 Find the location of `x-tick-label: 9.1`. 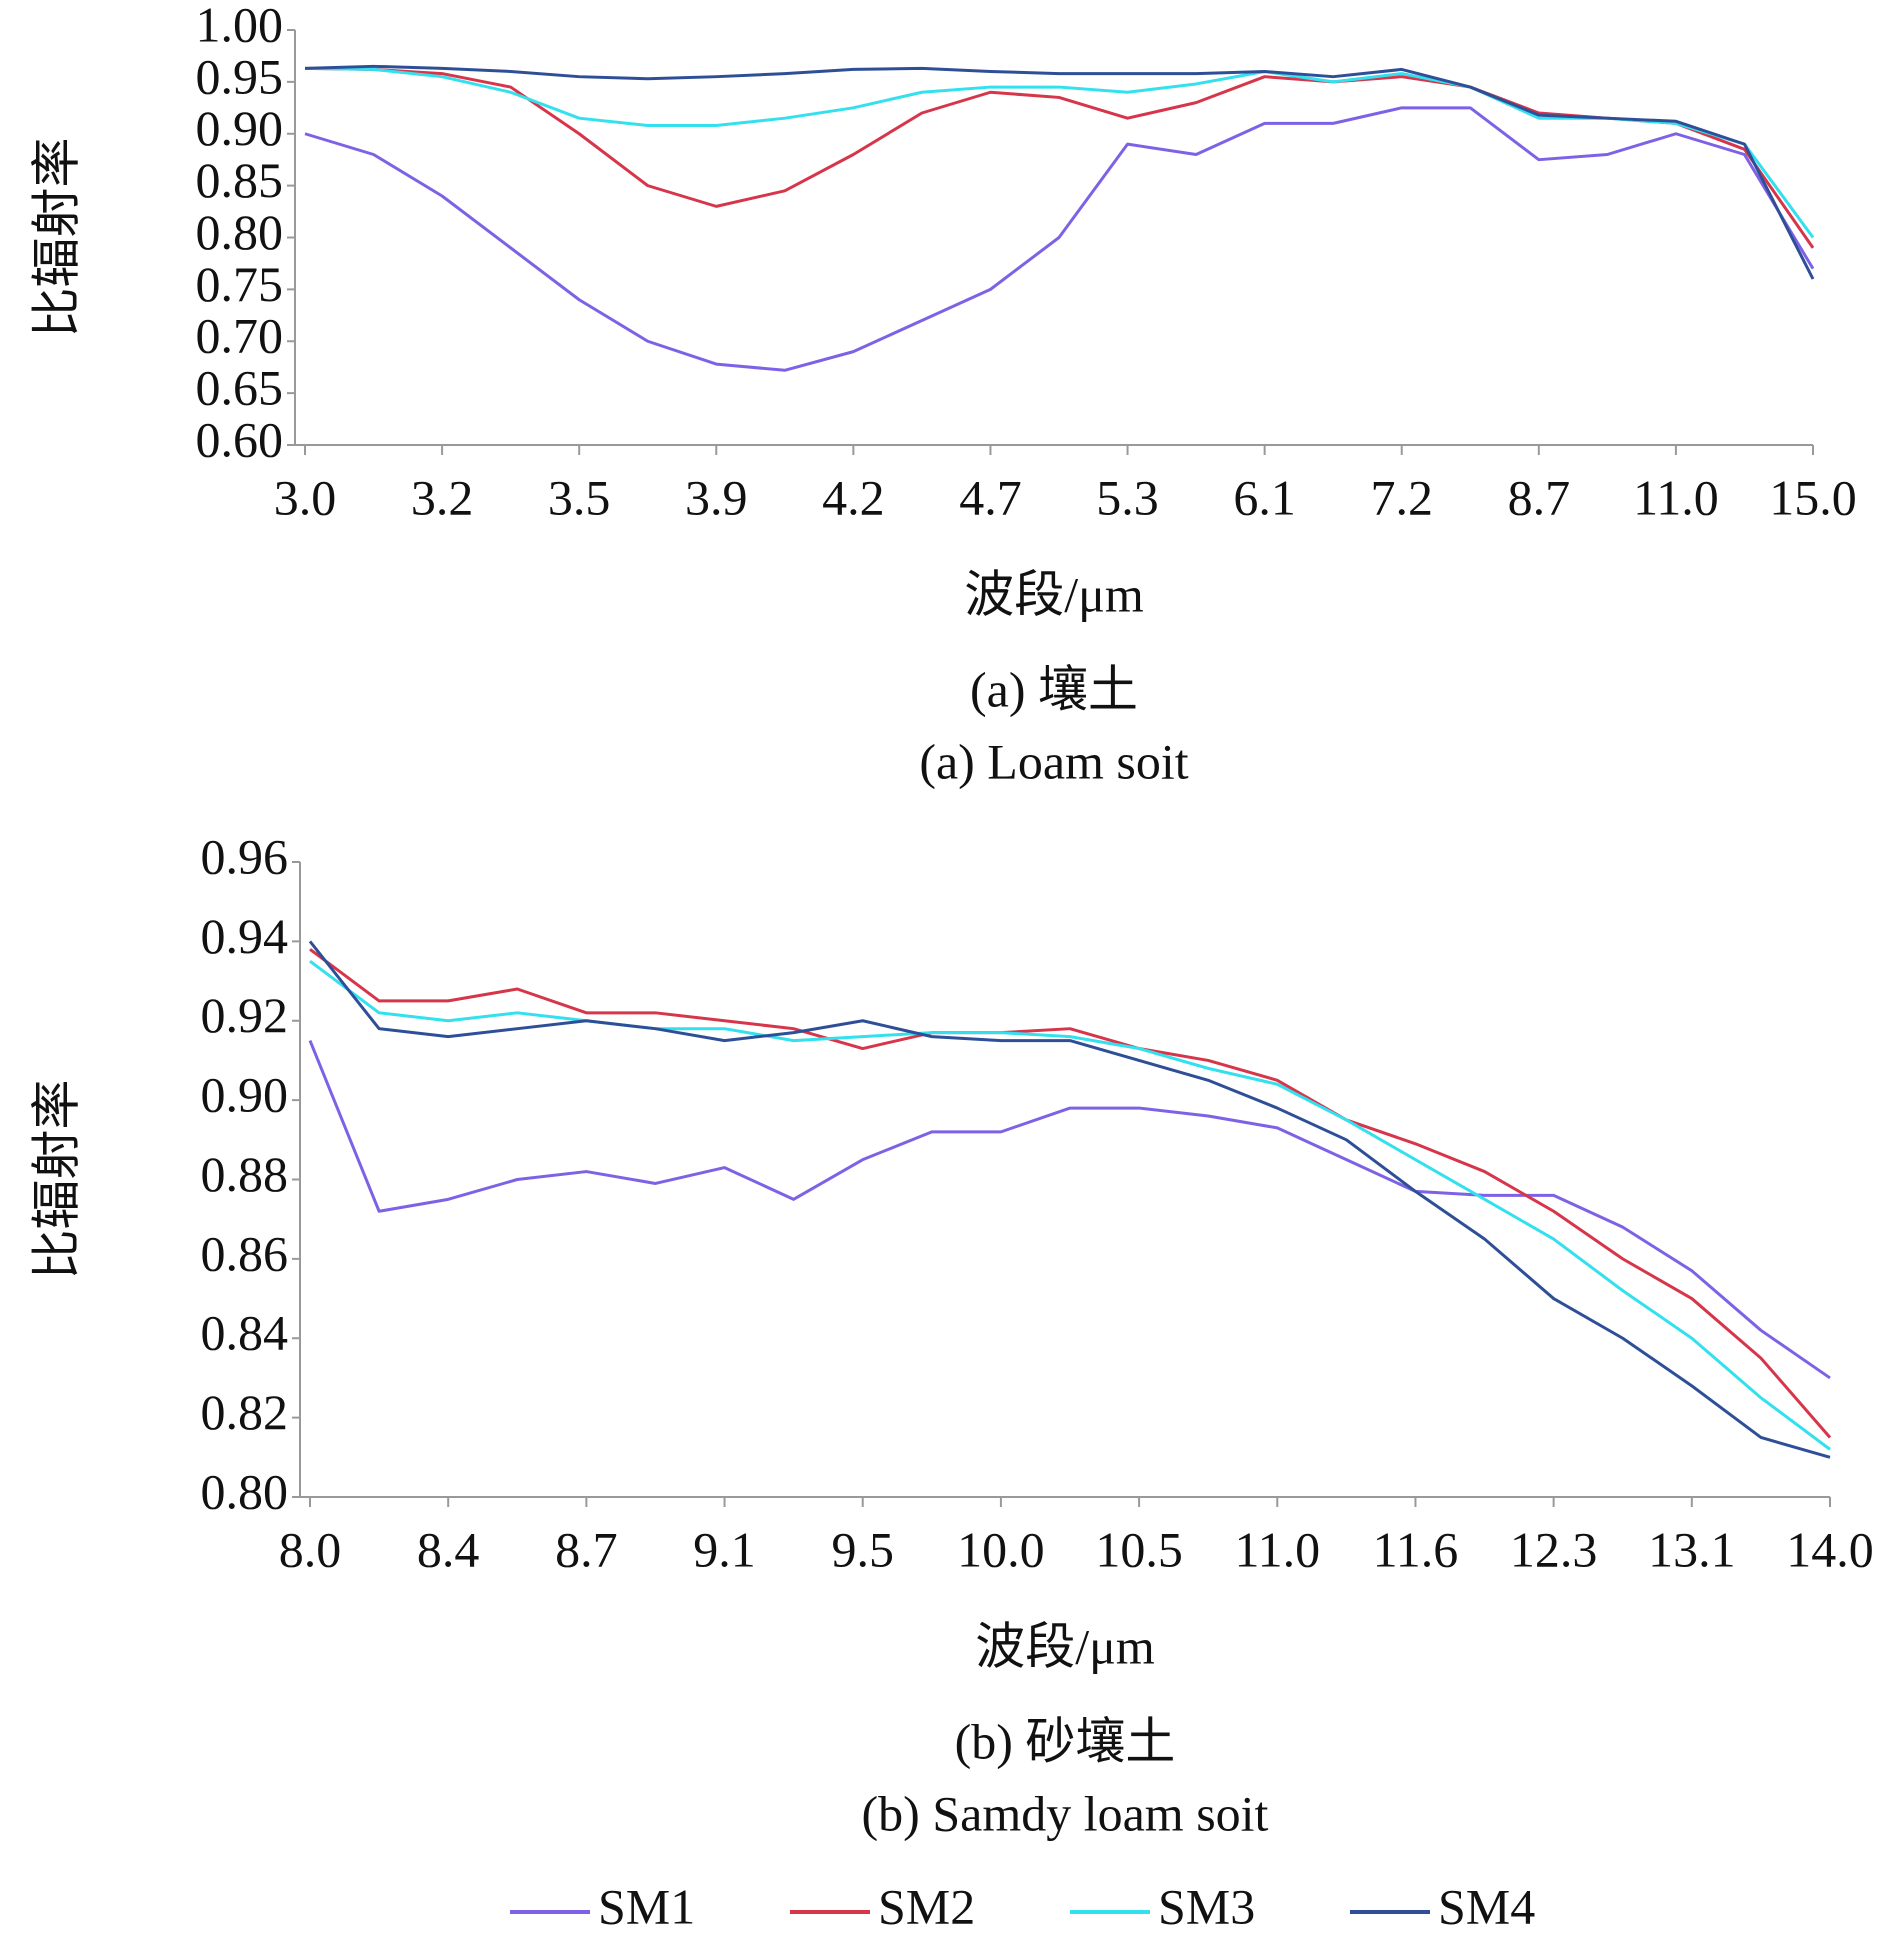

x-tick-label: 9.1 is located at coordinates (724, 1549).